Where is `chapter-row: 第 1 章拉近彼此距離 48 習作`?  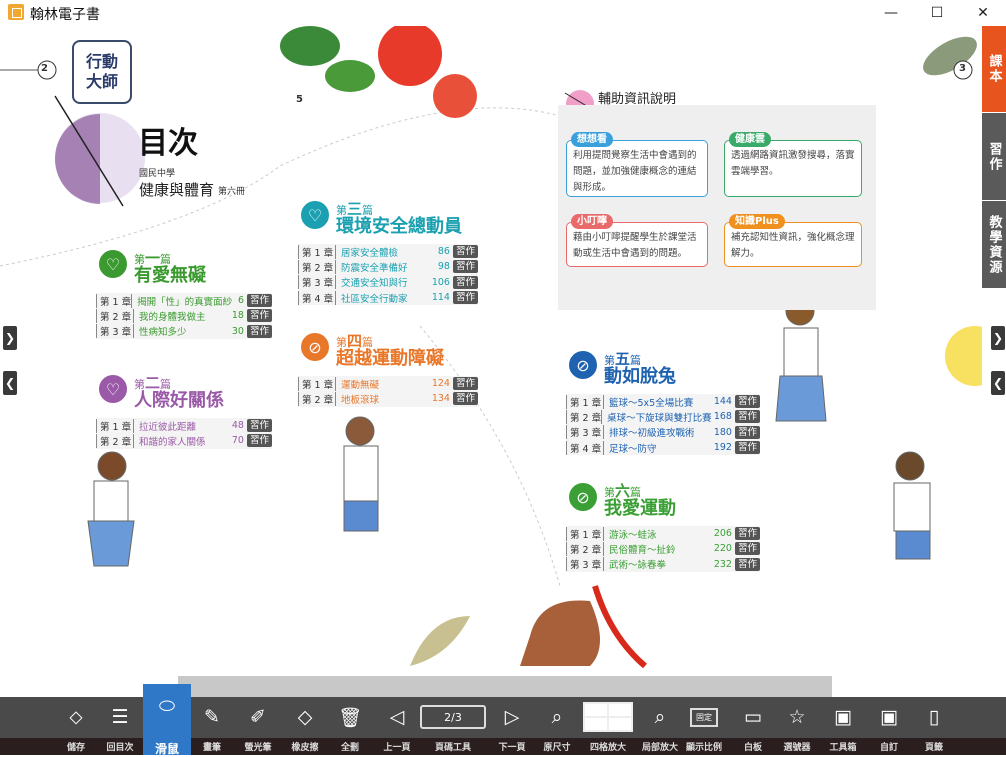 chapter-row: 第 1 章拉近彼此距離 48 習作 is located at coordinates (184, 425).